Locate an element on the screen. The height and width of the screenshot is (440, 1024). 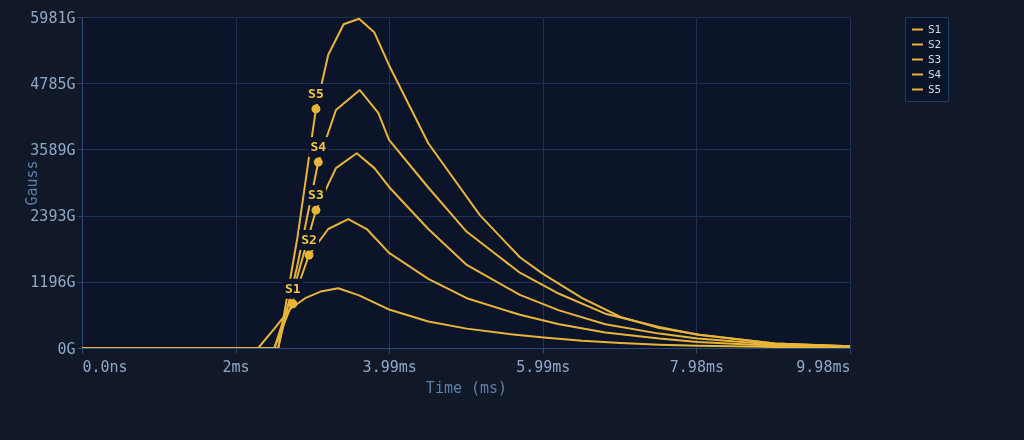
y-tick-label: 5981G is located at coordinates (53, 17).